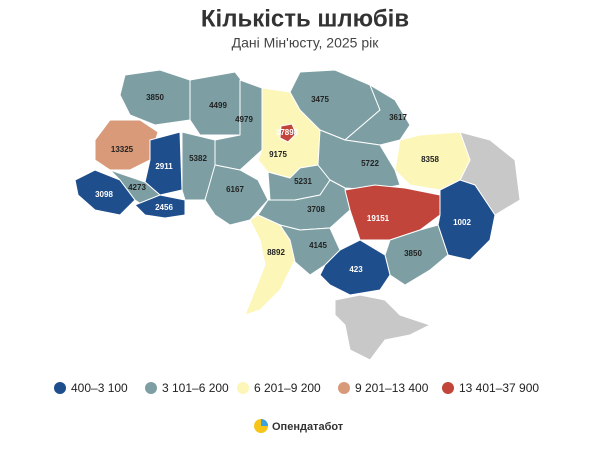  Describe the element at coordinates (235, 189) in the screenshot. I see `region-value: 6167` at that location.